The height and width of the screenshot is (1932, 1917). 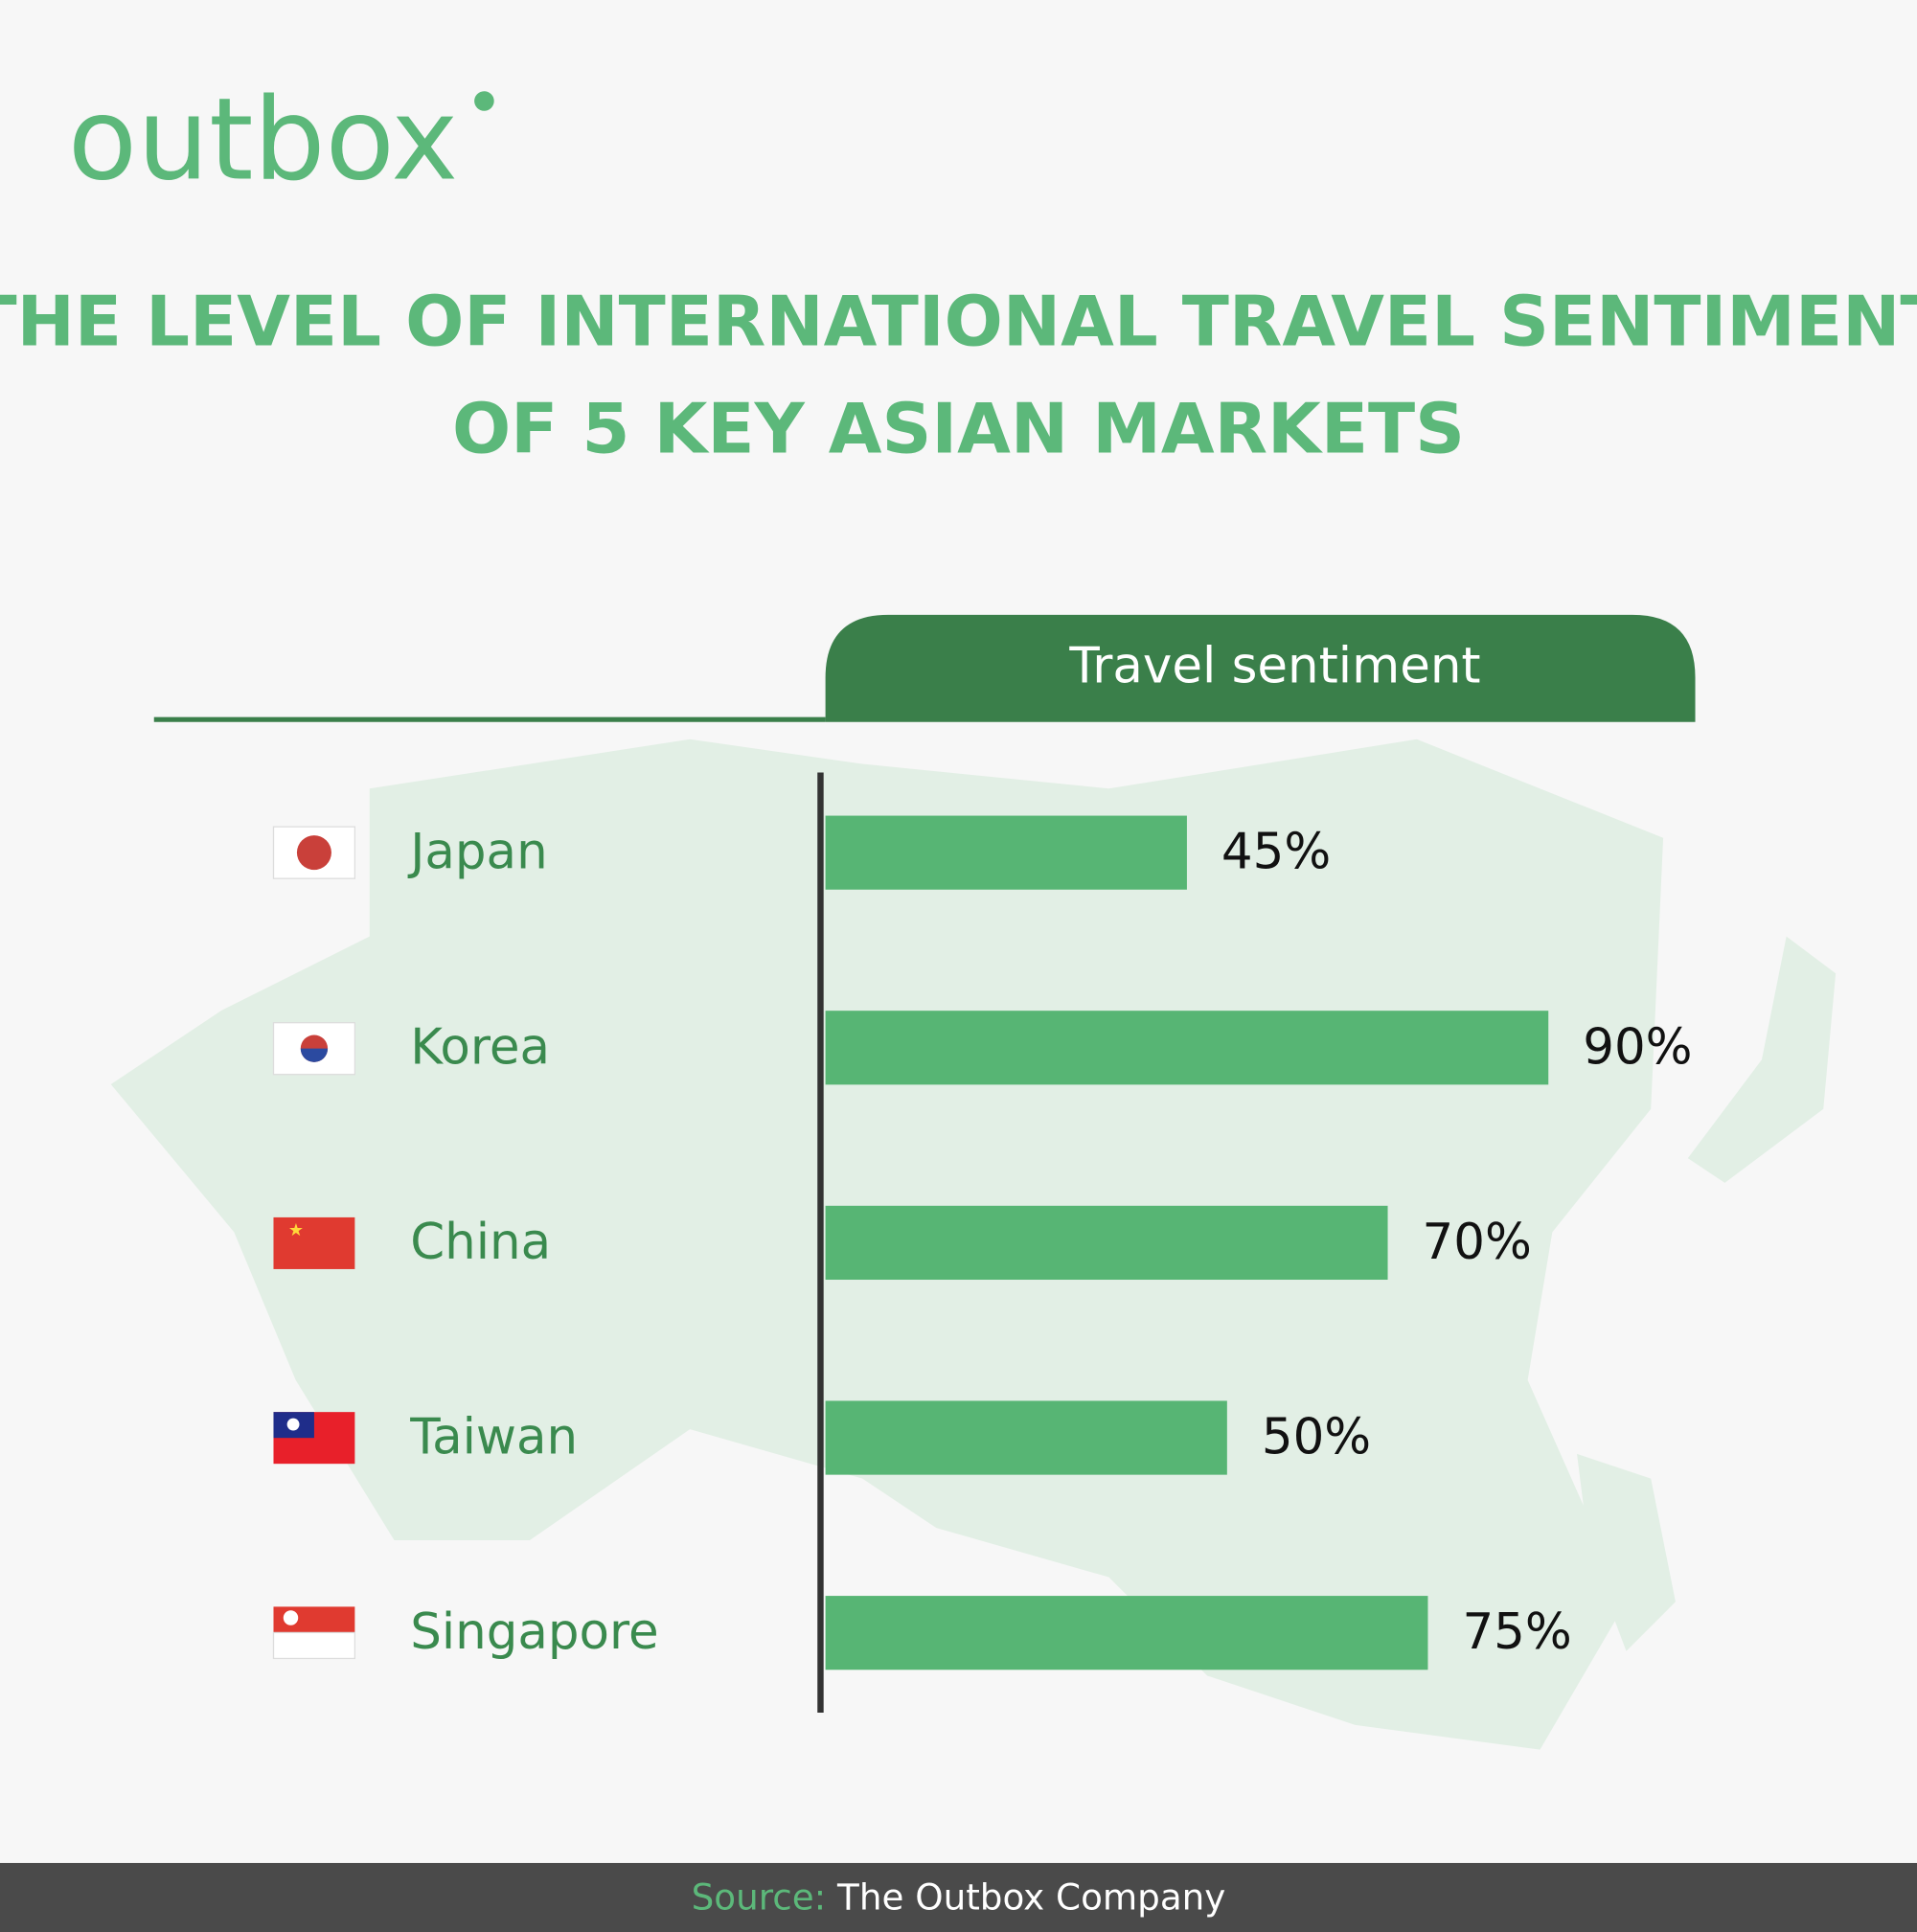 What do you see at coordinates (1637, 1047) in the screenshot?
I see `value-label: 90%` at bounding box center [1637, 1047].